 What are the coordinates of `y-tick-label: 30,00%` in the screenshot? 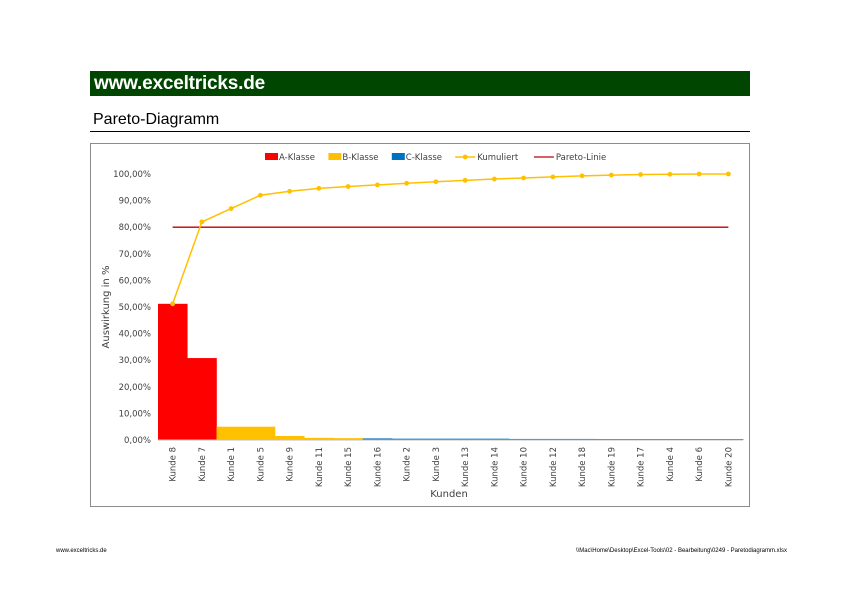 It's located at (135, 361).